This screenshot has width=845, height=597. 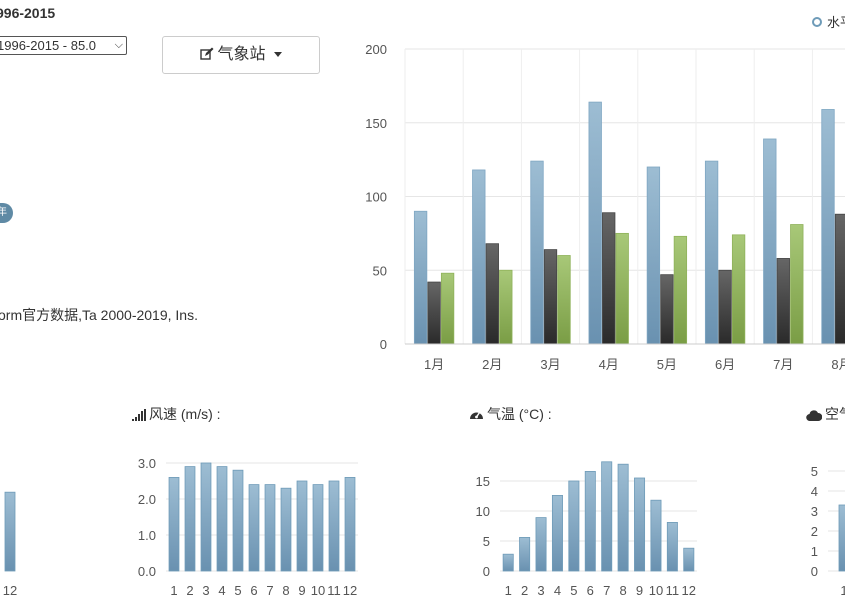 I want to click on cloud-icon, so click(x=814, y=416).